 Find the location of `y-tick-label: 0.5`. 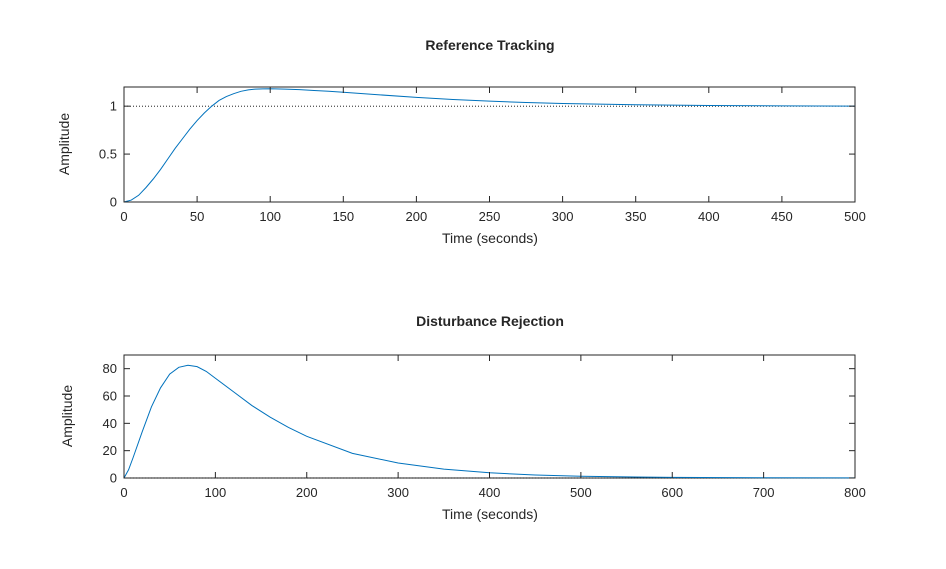

y-tick-label: 0.5 is located at coordinates (108, 154).